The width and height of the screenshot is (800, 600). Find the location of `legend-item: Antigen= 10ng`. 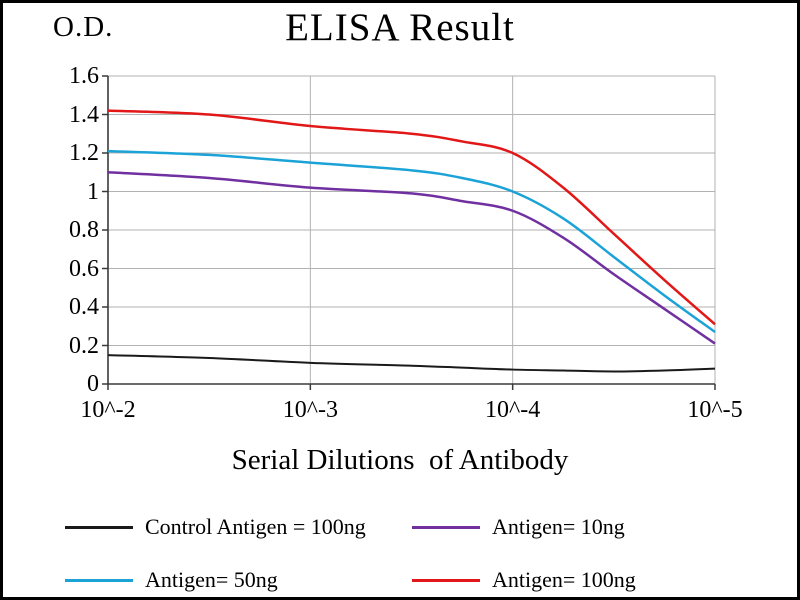

legend-item: Antigen= 10ng is located at coordinates (585, 527).